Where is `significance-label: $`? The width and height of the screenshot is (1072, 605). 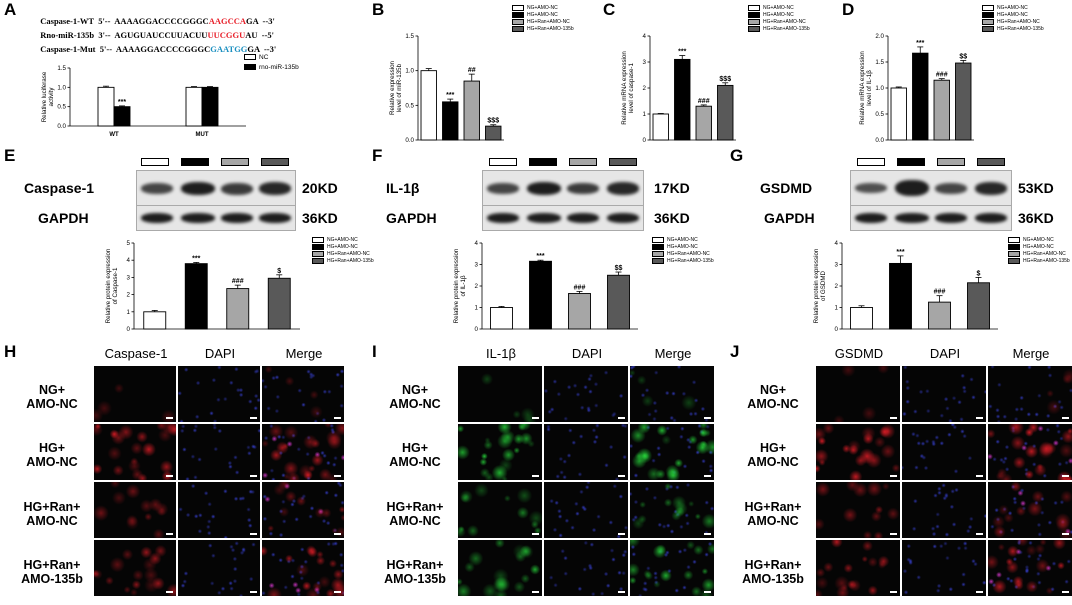
significance-label: $ is located at coordinates (279, 271).